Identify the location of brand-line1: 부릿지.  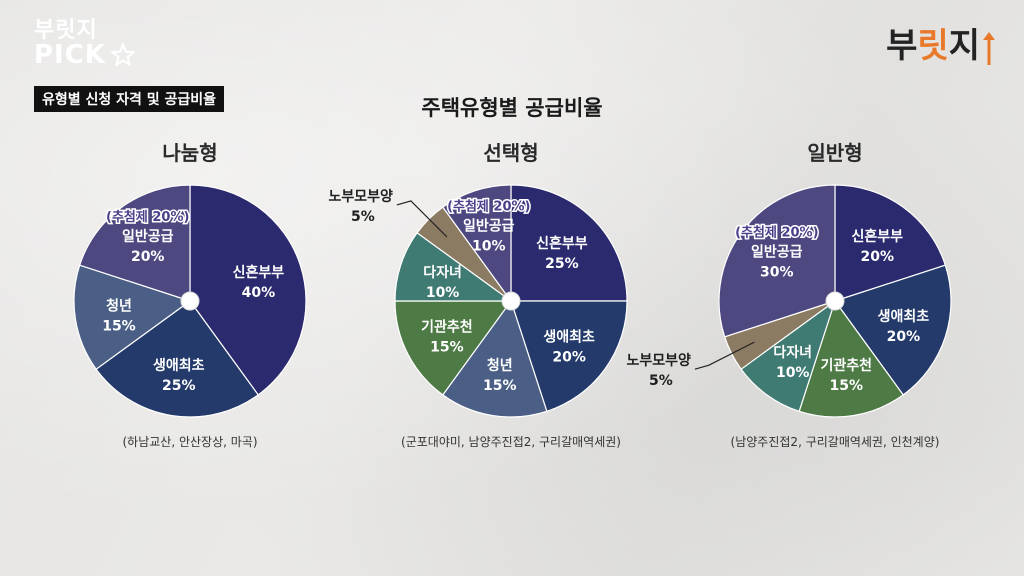
(66, 30).